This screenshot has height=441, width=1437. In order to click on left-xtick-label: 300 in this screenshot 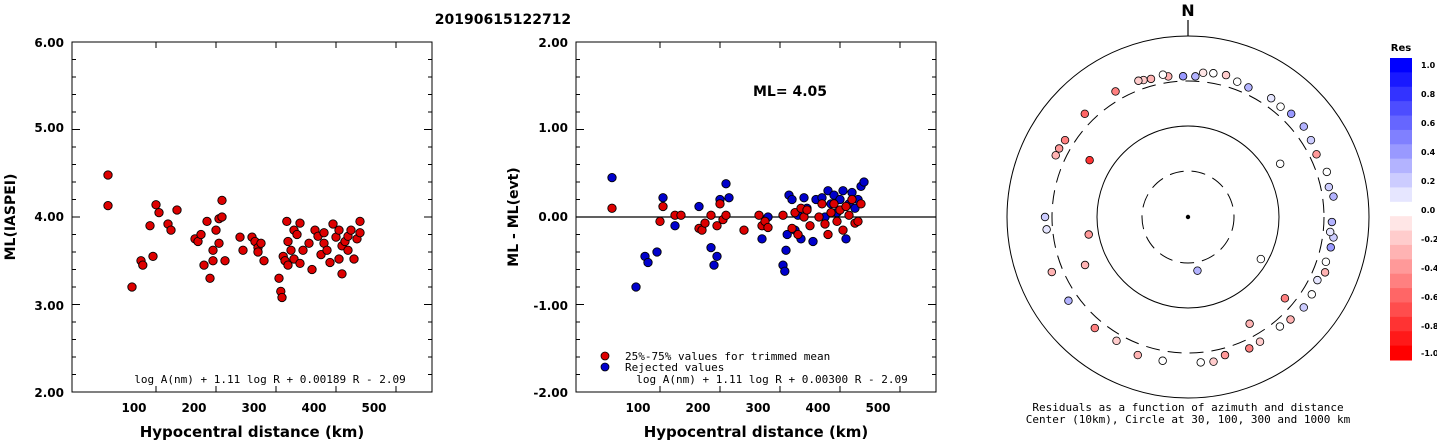, I will do `click(253, 408)`.